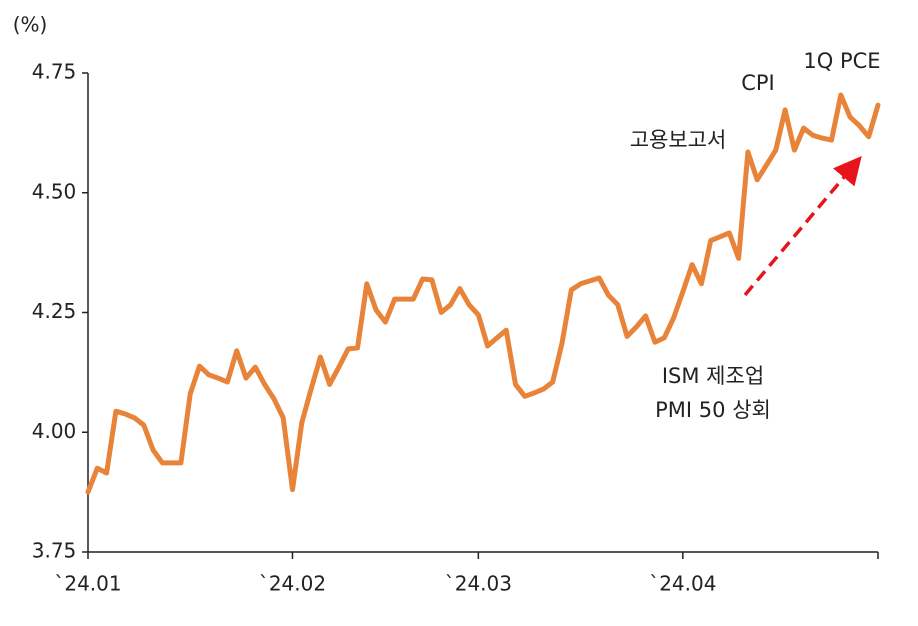 This screenshot has height=626, width=918. What do you see at coordinates (713, 410) in the screenshot?
I see `annotation: PMI 50 상회` at bounding box center [713, 410].